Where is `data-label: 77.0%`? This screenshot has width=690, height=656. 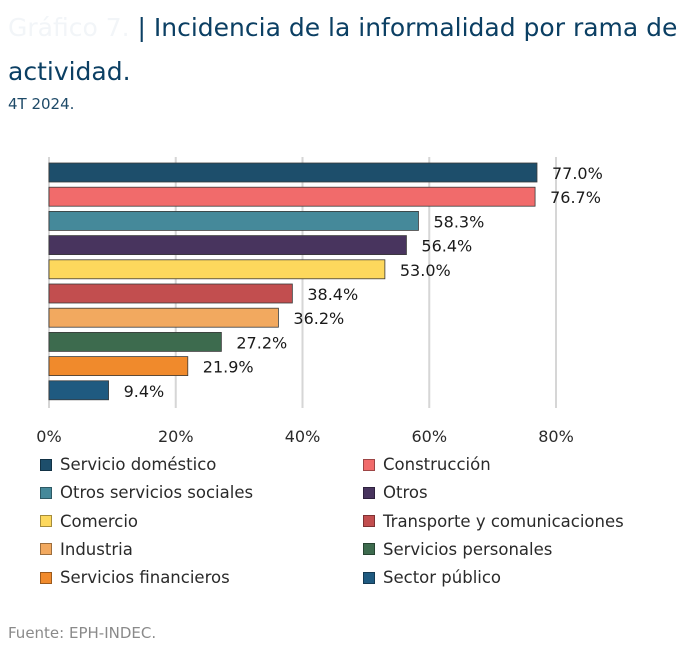 data-label: 77.0% is located at coordinates (577, 173).